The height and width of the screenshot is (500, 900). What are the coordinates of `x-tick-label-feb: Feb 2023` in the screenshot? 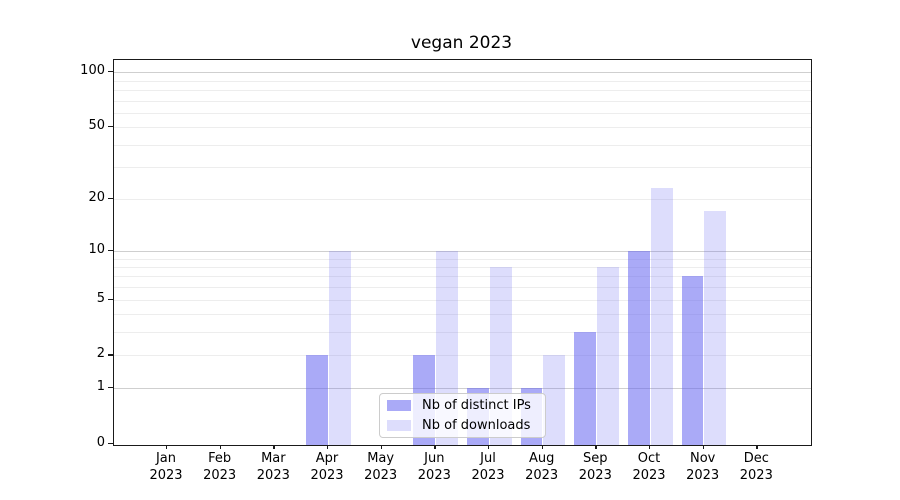 It's located at (220, 467).